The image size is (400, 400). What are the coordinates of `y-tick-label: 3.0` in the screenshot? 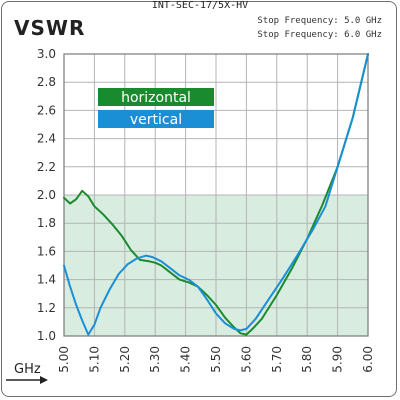 It's located at (46, 54).